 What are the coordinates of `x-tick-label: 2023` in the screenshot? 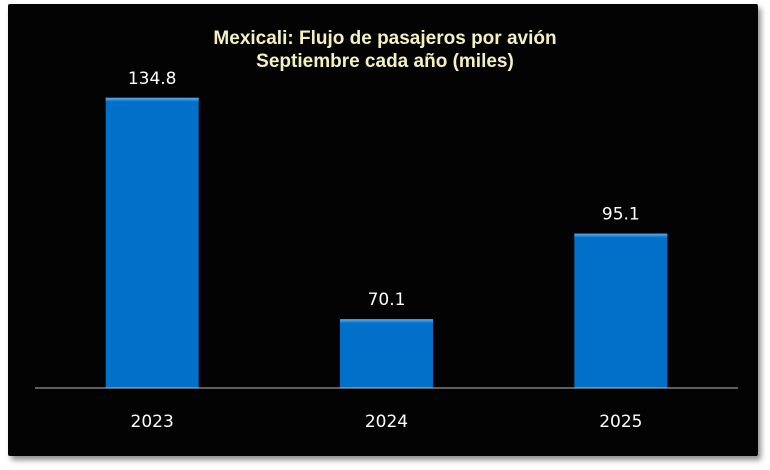 It's located at (152, 422).